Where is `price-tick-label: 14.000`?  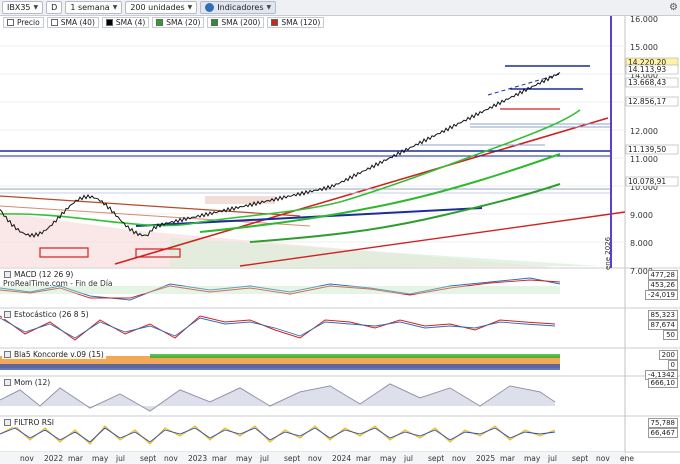
price-tick-label: 14.000 is located at coordinates (644, 75).